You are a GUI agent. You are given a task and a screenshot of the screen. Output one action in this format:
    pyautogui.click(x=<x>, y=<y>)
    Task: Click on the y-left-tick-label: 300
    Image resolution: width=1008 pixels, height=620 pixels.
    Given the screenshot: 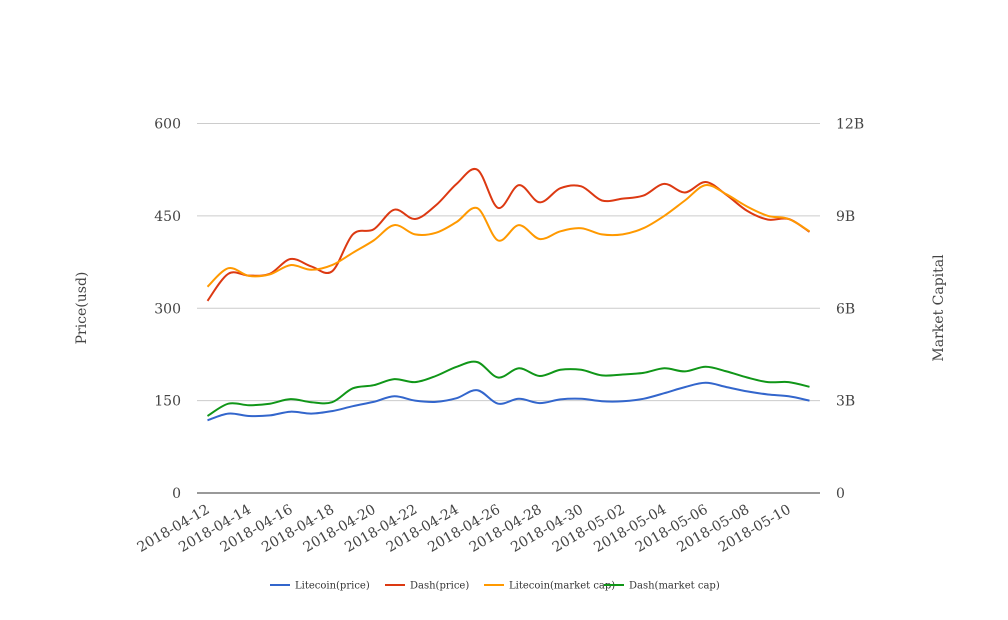 What is the action you would take?
    pyautogui.click(x=167, y=309)
    